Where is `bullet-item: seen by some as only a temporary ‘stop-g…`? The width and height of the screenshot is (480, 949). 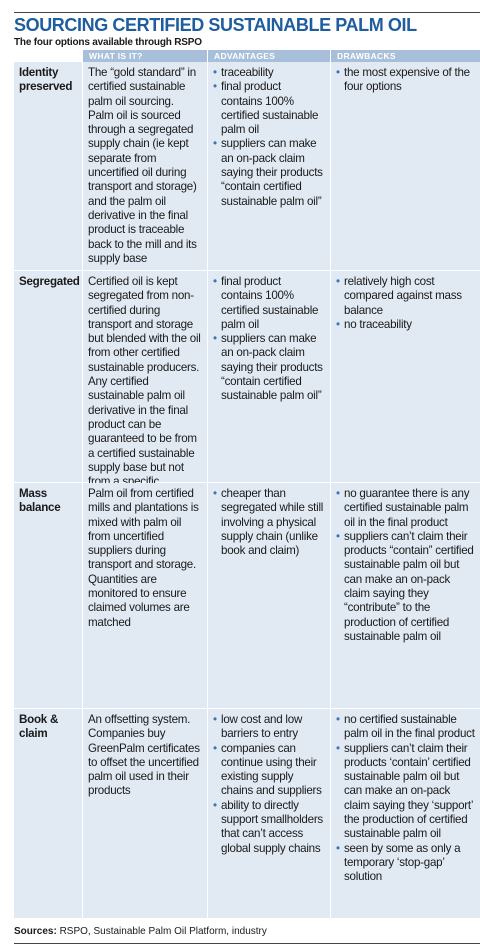 bullet-item: seen by some as only a temporary ‘stop-g… is located at coordinates (405, 863).